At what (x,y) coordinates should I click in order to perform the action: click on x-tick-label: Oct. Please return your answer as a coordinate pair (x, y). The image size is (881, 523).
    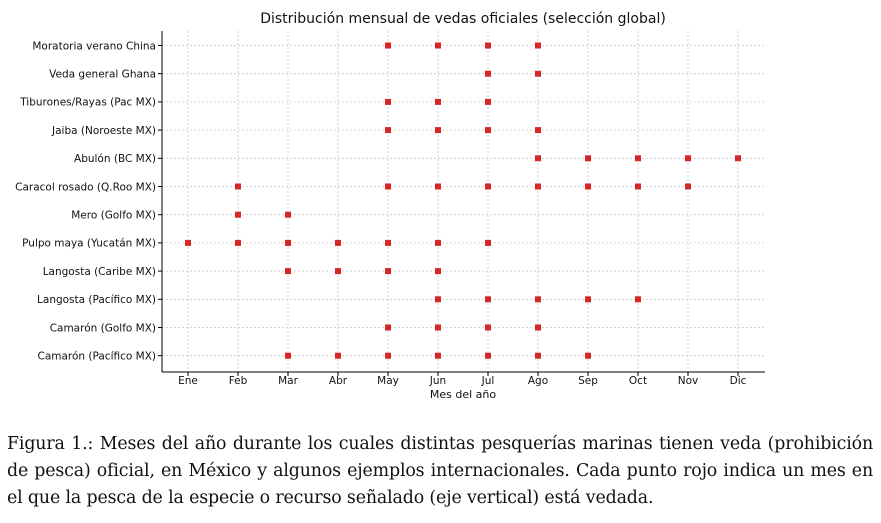
    Looking at the image, I should click on (638, 381).